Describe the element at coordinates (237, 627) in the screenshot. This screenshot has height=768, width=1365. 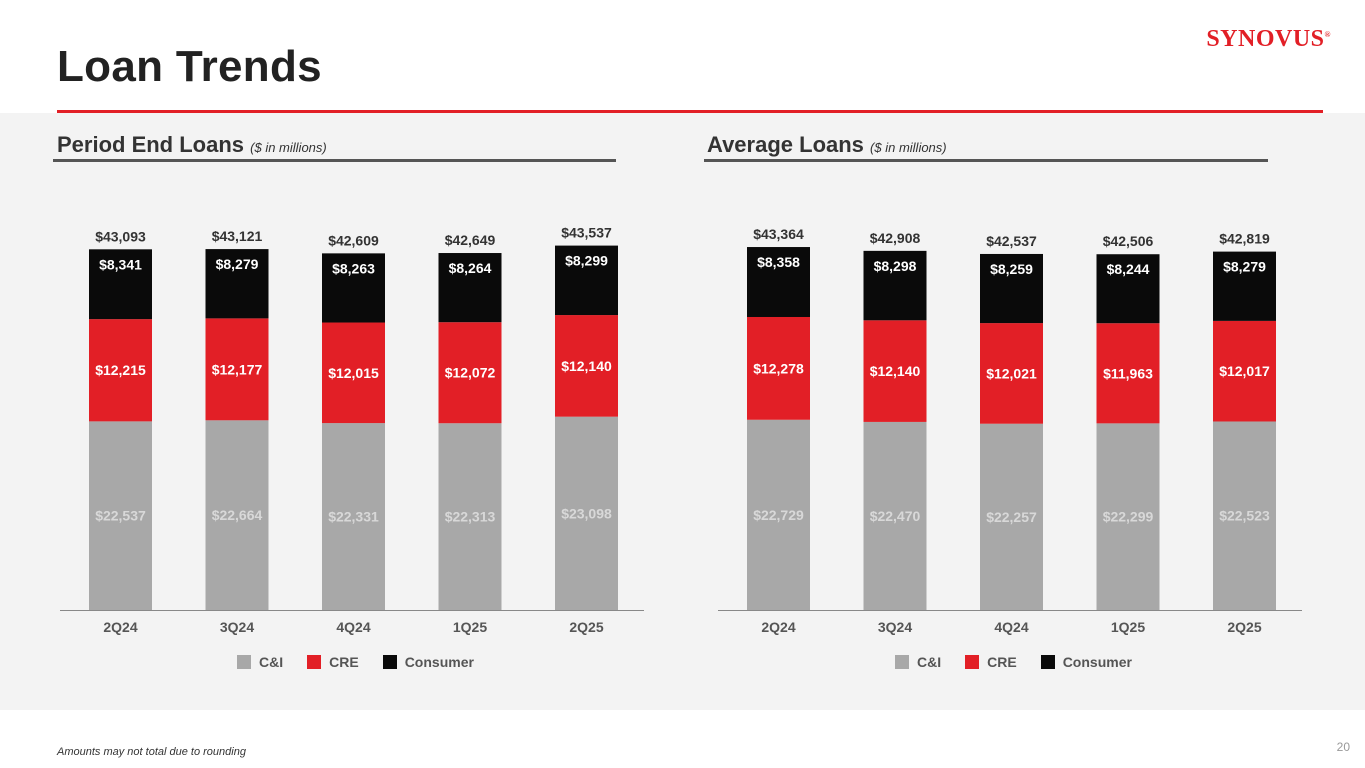
I see `x-tick-label: 3Q24` at that location.